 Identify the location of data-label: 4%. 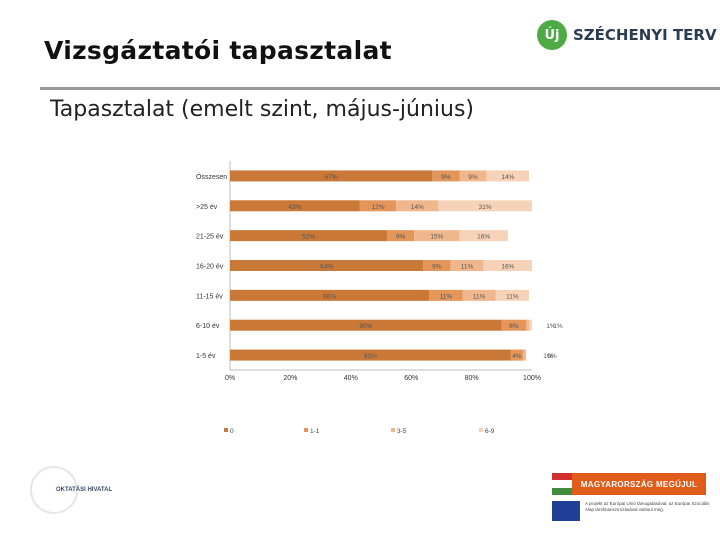
(517, 356).